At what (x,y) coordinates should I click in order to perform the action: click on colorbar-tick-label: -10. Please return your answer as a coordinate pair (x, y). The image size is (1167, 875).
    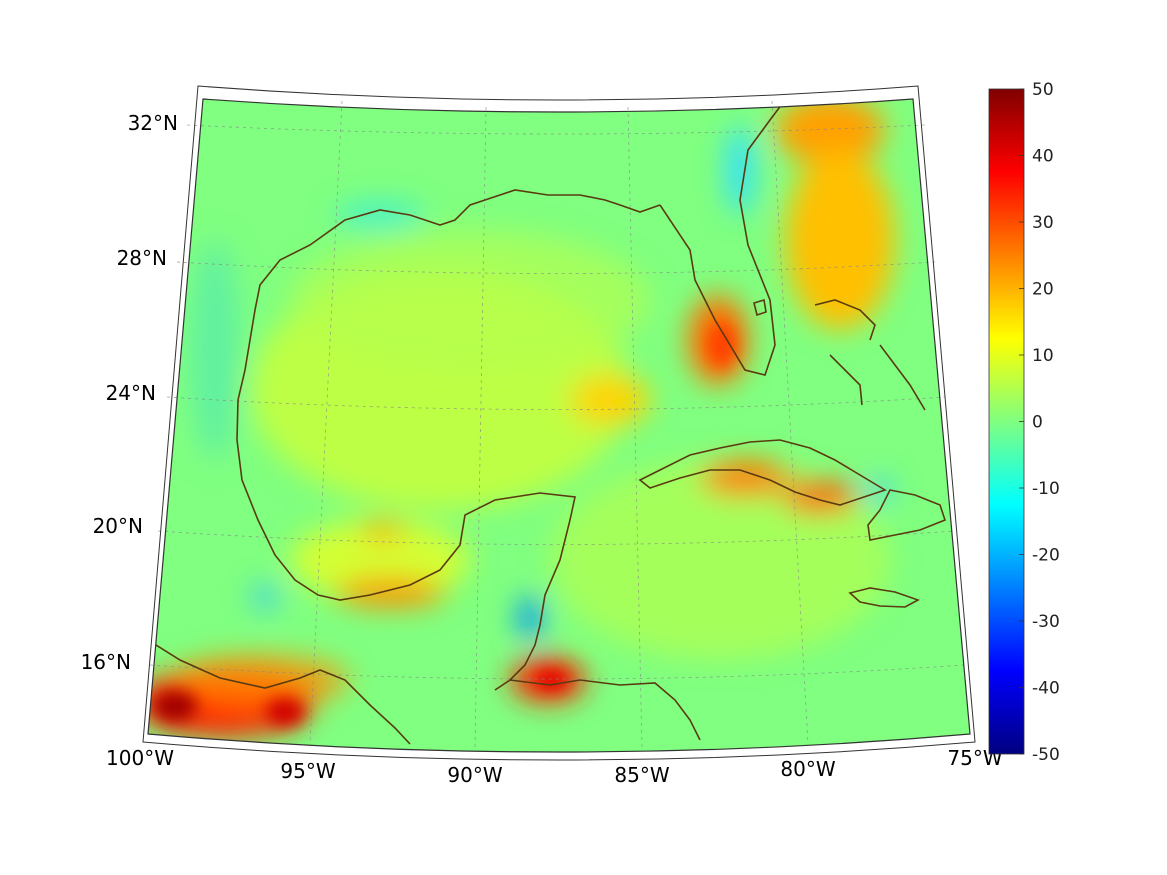
    Looking at the image, I should click on (1046, 489).